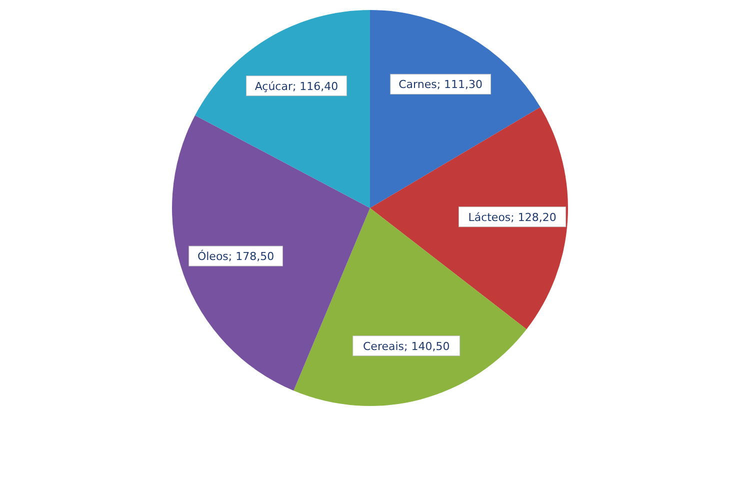  I want to click on slice-label: Carnes; 111,30, so click(440, 85).